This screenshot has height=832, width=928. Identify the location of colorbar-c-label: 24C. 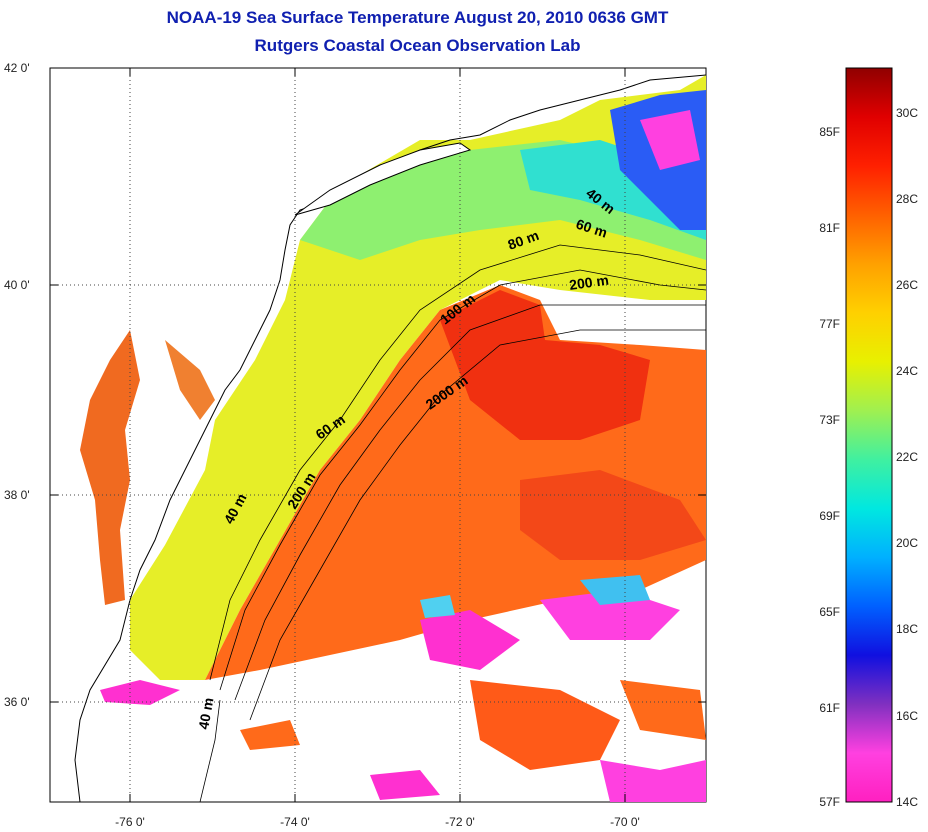
(907, 371).